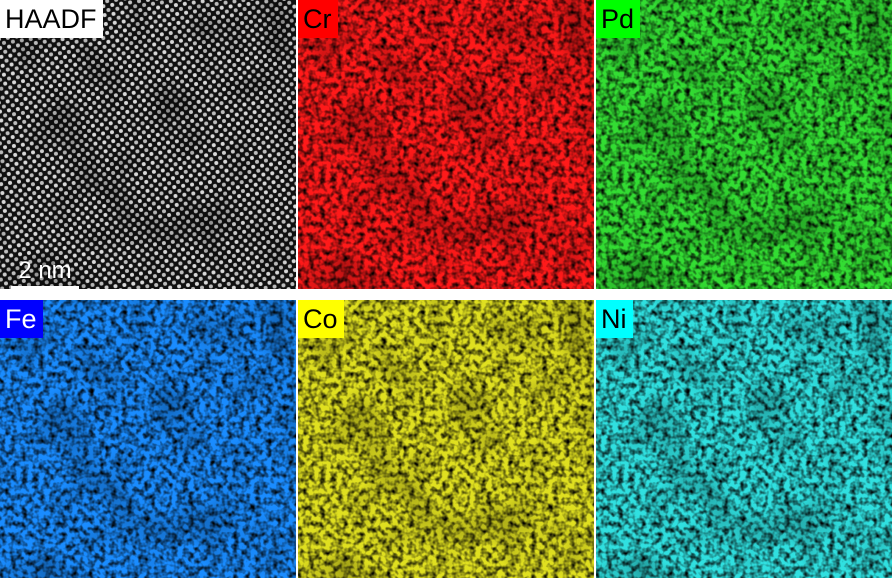 This screenshot has height=578, width=892. What do you see at coordinates (321, 319) in the screenshot?
I see `panel-label: Co` at bounding box center [321, 319].